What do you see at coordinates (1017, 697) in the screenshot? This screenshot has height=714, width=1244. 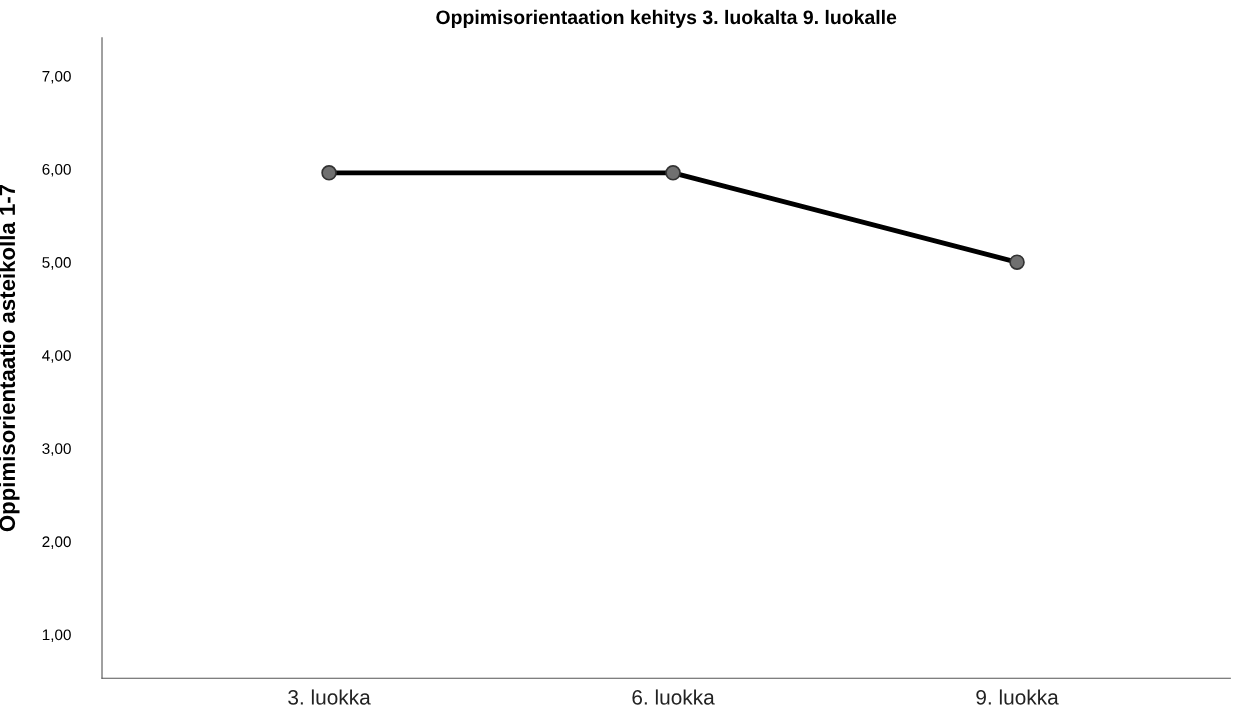 I see `x-tick-label: 9. luokka` at bounding box center [1017, 697].